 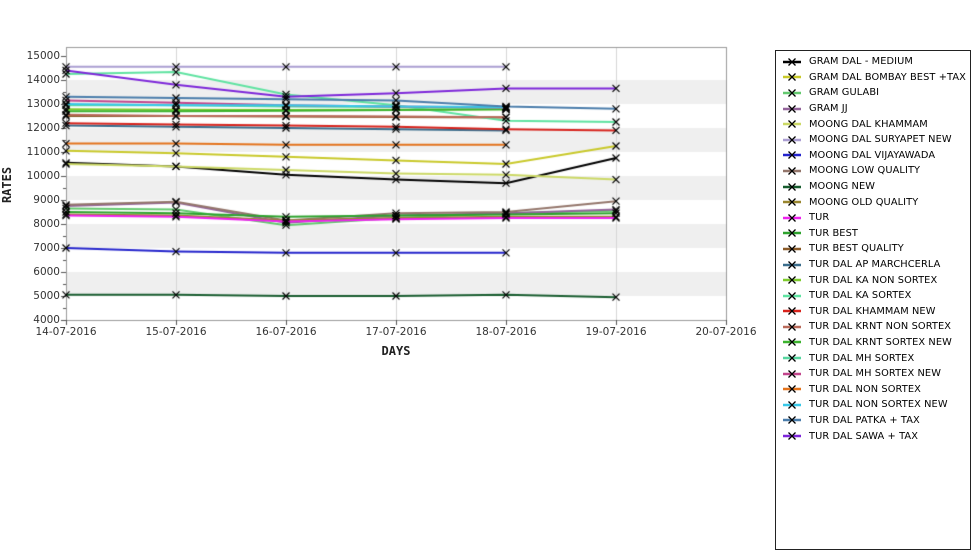 I want to click on legend-item: MOONG DAL SURYAPET NEW, so click(x=875, y=140).